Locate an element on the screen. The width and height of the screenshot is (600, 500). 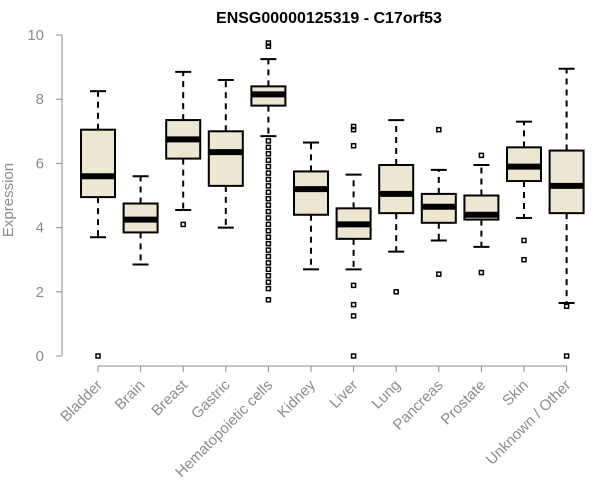
x-tick-label: Brain is located at coordinates (130, 395).